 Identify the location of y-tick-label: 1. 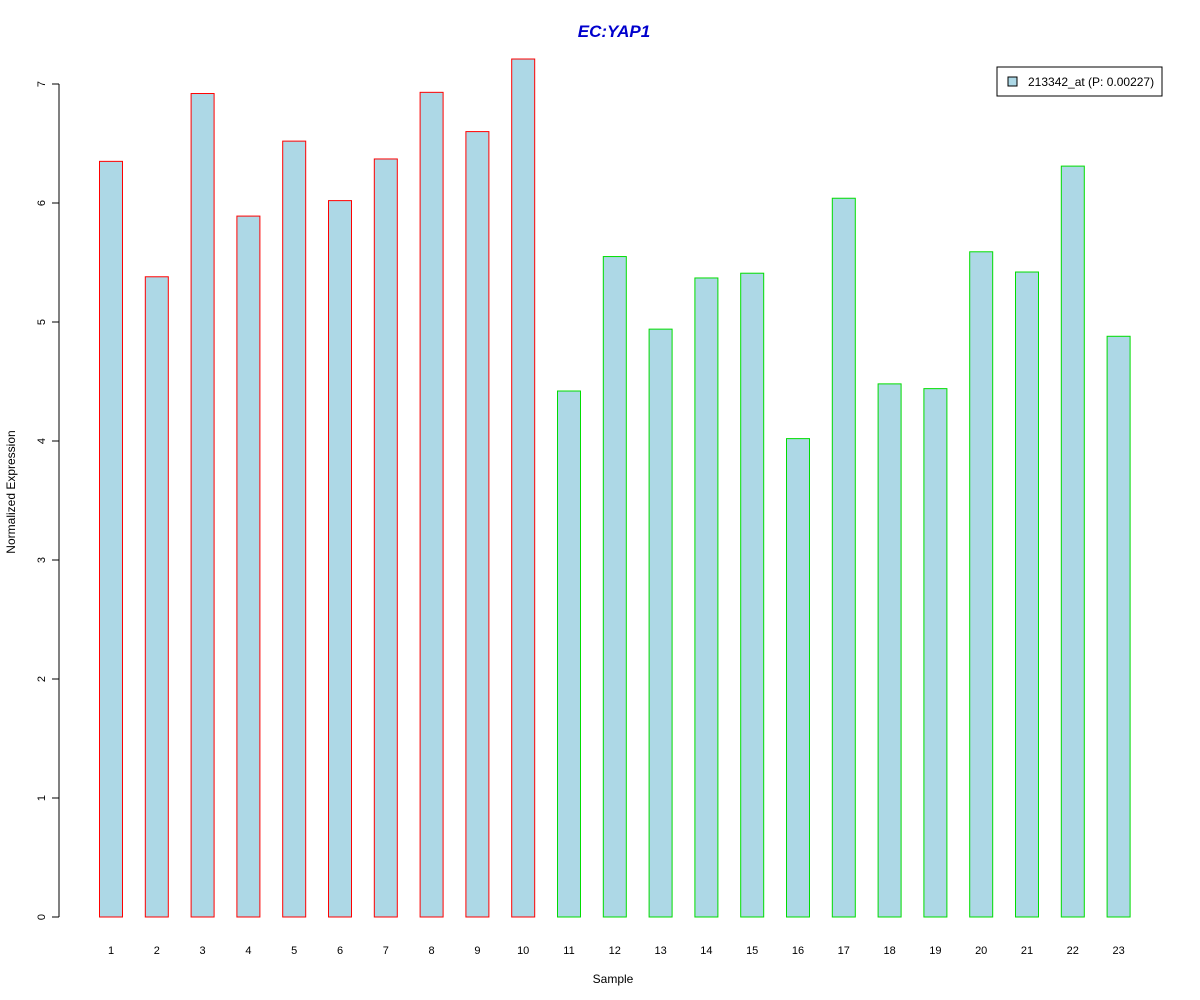
(42, 798).